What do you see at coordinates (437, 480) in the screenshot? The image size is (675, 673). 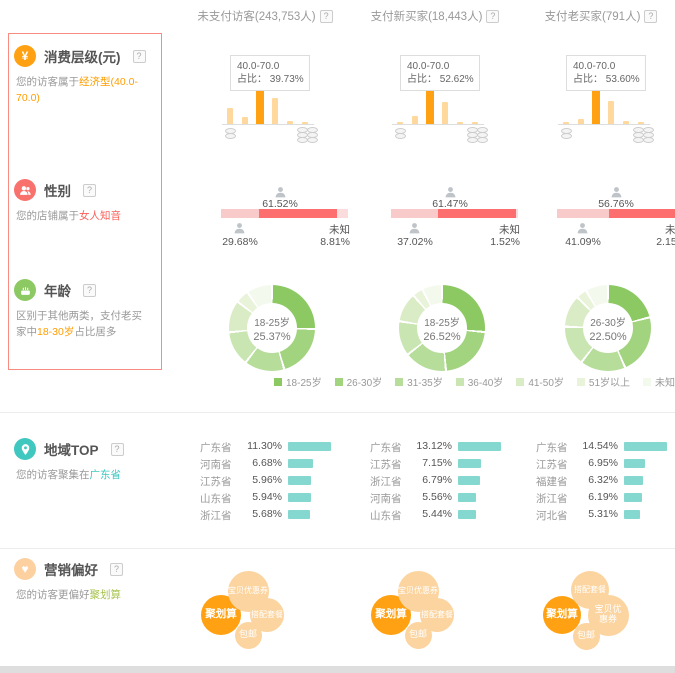 I see `region-percent: 6.79%` at bounding box center [437, 480].